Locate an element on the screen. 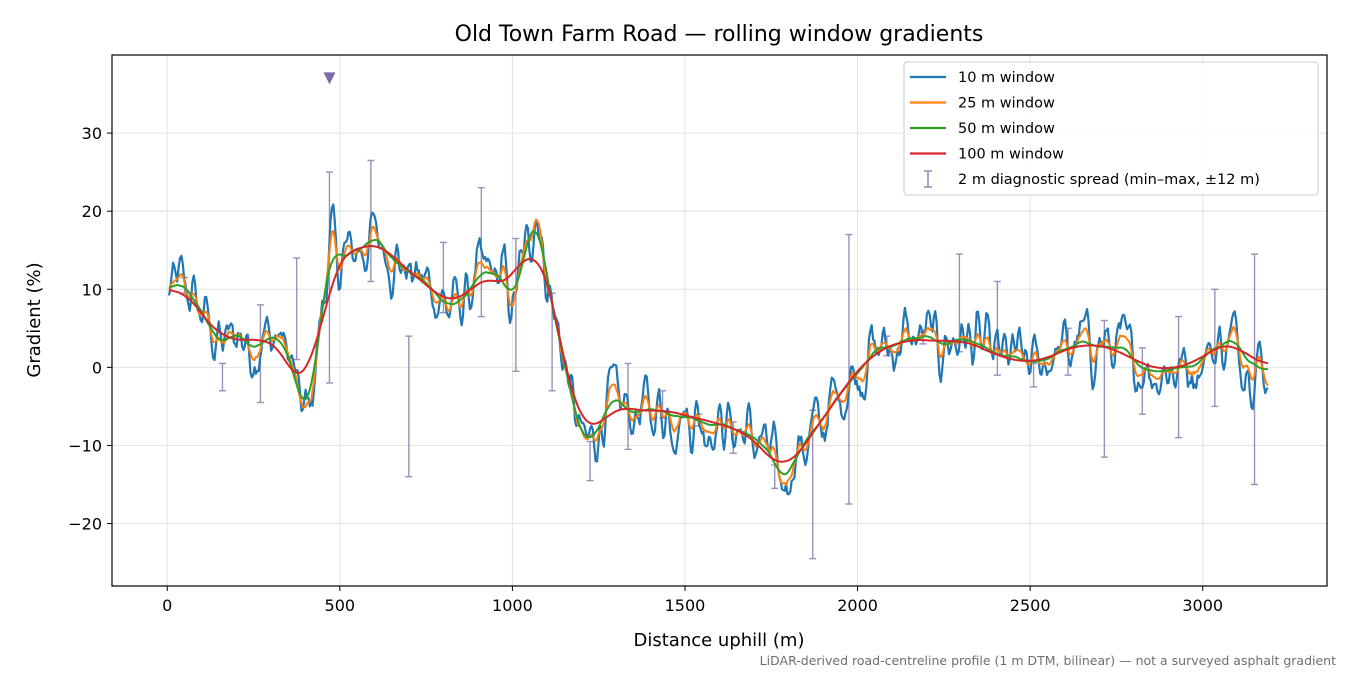 This screenshot has width=1350, height=675. clipped-value-marker is located at coordinates (329, 78).